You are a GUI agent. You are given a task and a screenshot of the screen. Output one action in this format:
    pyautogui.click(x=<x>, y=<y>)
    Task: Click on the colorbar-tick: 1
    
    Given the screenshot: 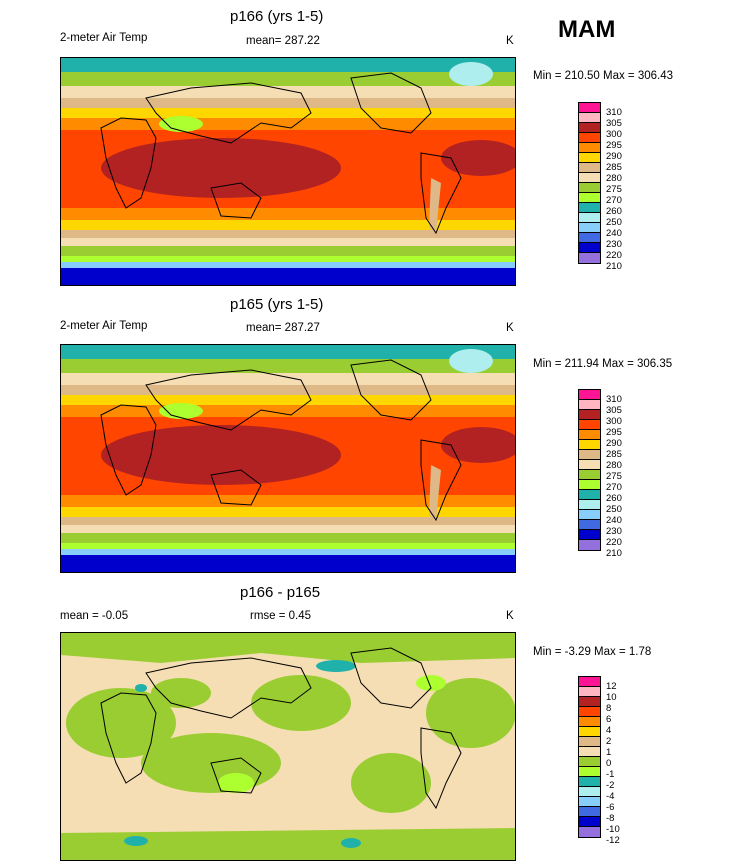 What is the action you would take?
    pyautogui.click(x=609, y=752)
    